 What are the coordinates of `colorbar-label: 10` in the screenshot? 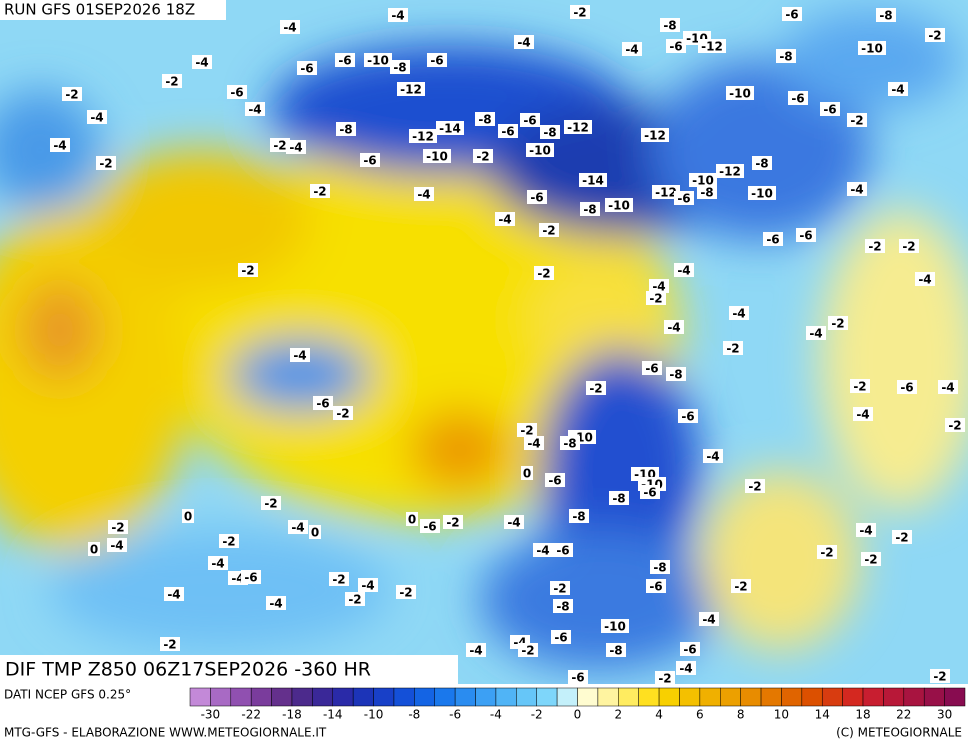 It's located at (781, 715).